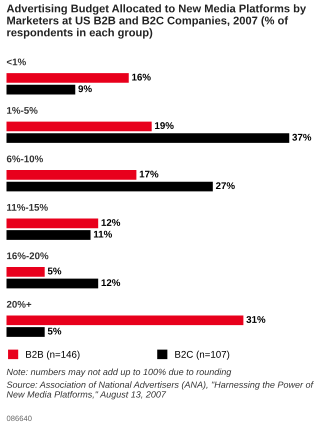 The height and width of the screenshot is (426, 324). Describe the element at coordinates (202, 355) in the screenshot. I see `legend-label: B2C (n=107)` at that location.